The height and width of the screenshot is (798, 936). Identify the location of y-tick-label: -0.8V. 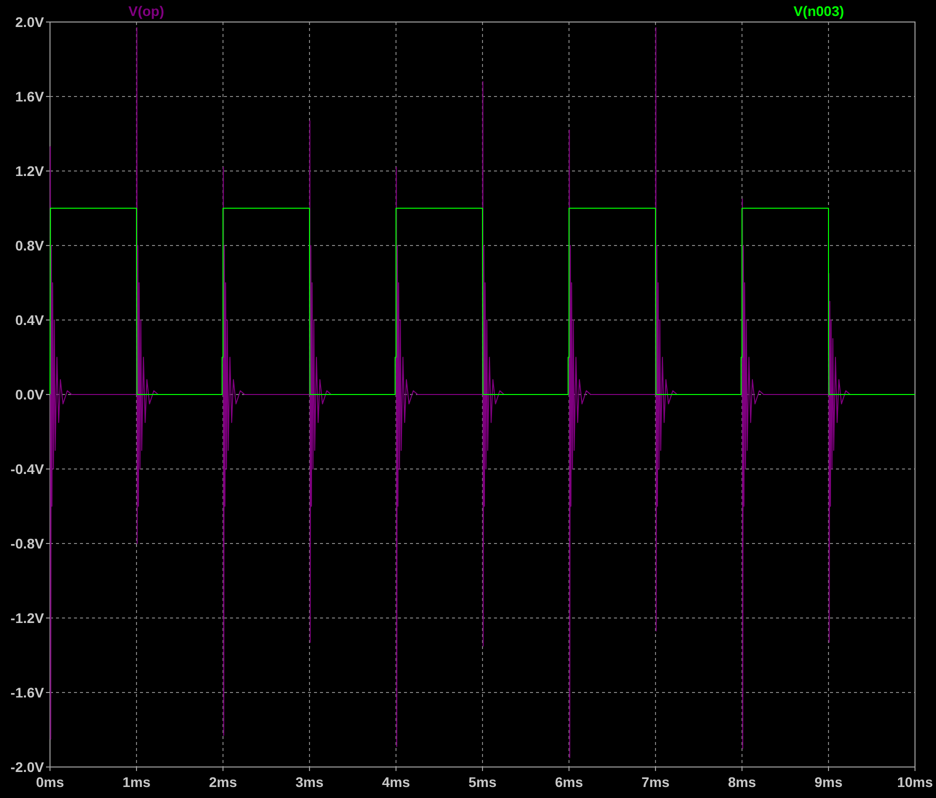
(27, 544).